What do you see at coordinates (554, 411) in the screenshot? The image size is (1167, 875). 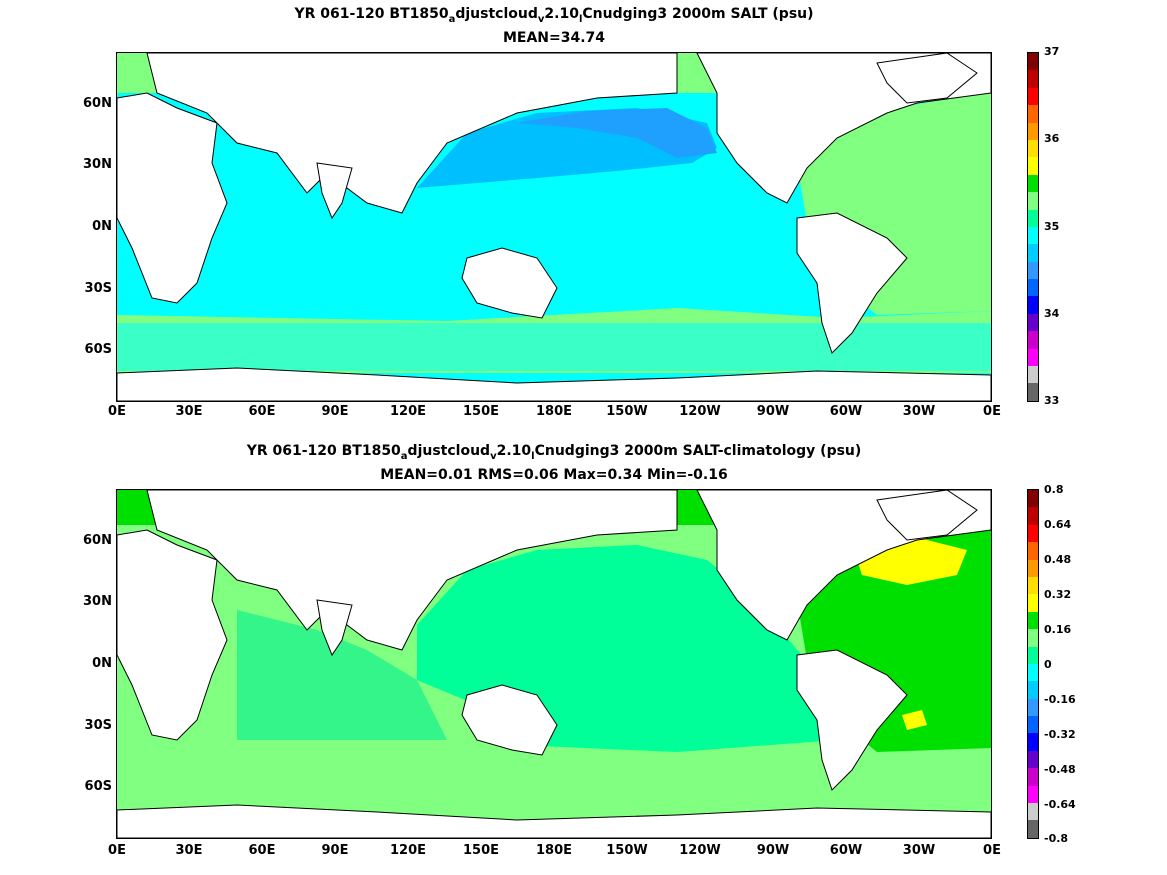 I see `panel1-xtick: 180E` at bounding box center [554, 411].